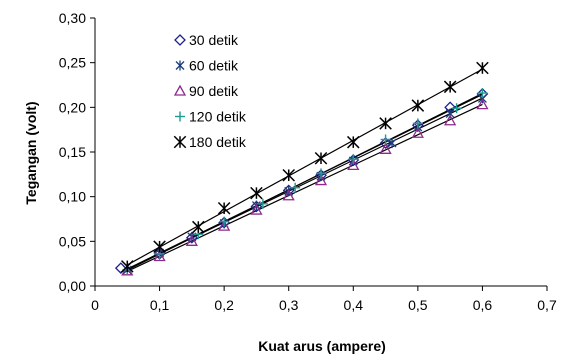 The width and height of the screenshot is (576, 358). Describe the element at coordinates (322, 346) in the screenshot. I see `x-axis-title: Kuat arus (ampere)` at that location.